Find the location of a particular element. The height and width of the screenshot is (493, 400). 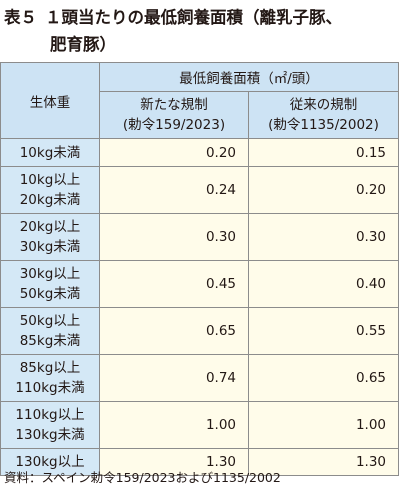

weight-cell: 10kg以上 20kg未満 is located at coordinates (50, 190).